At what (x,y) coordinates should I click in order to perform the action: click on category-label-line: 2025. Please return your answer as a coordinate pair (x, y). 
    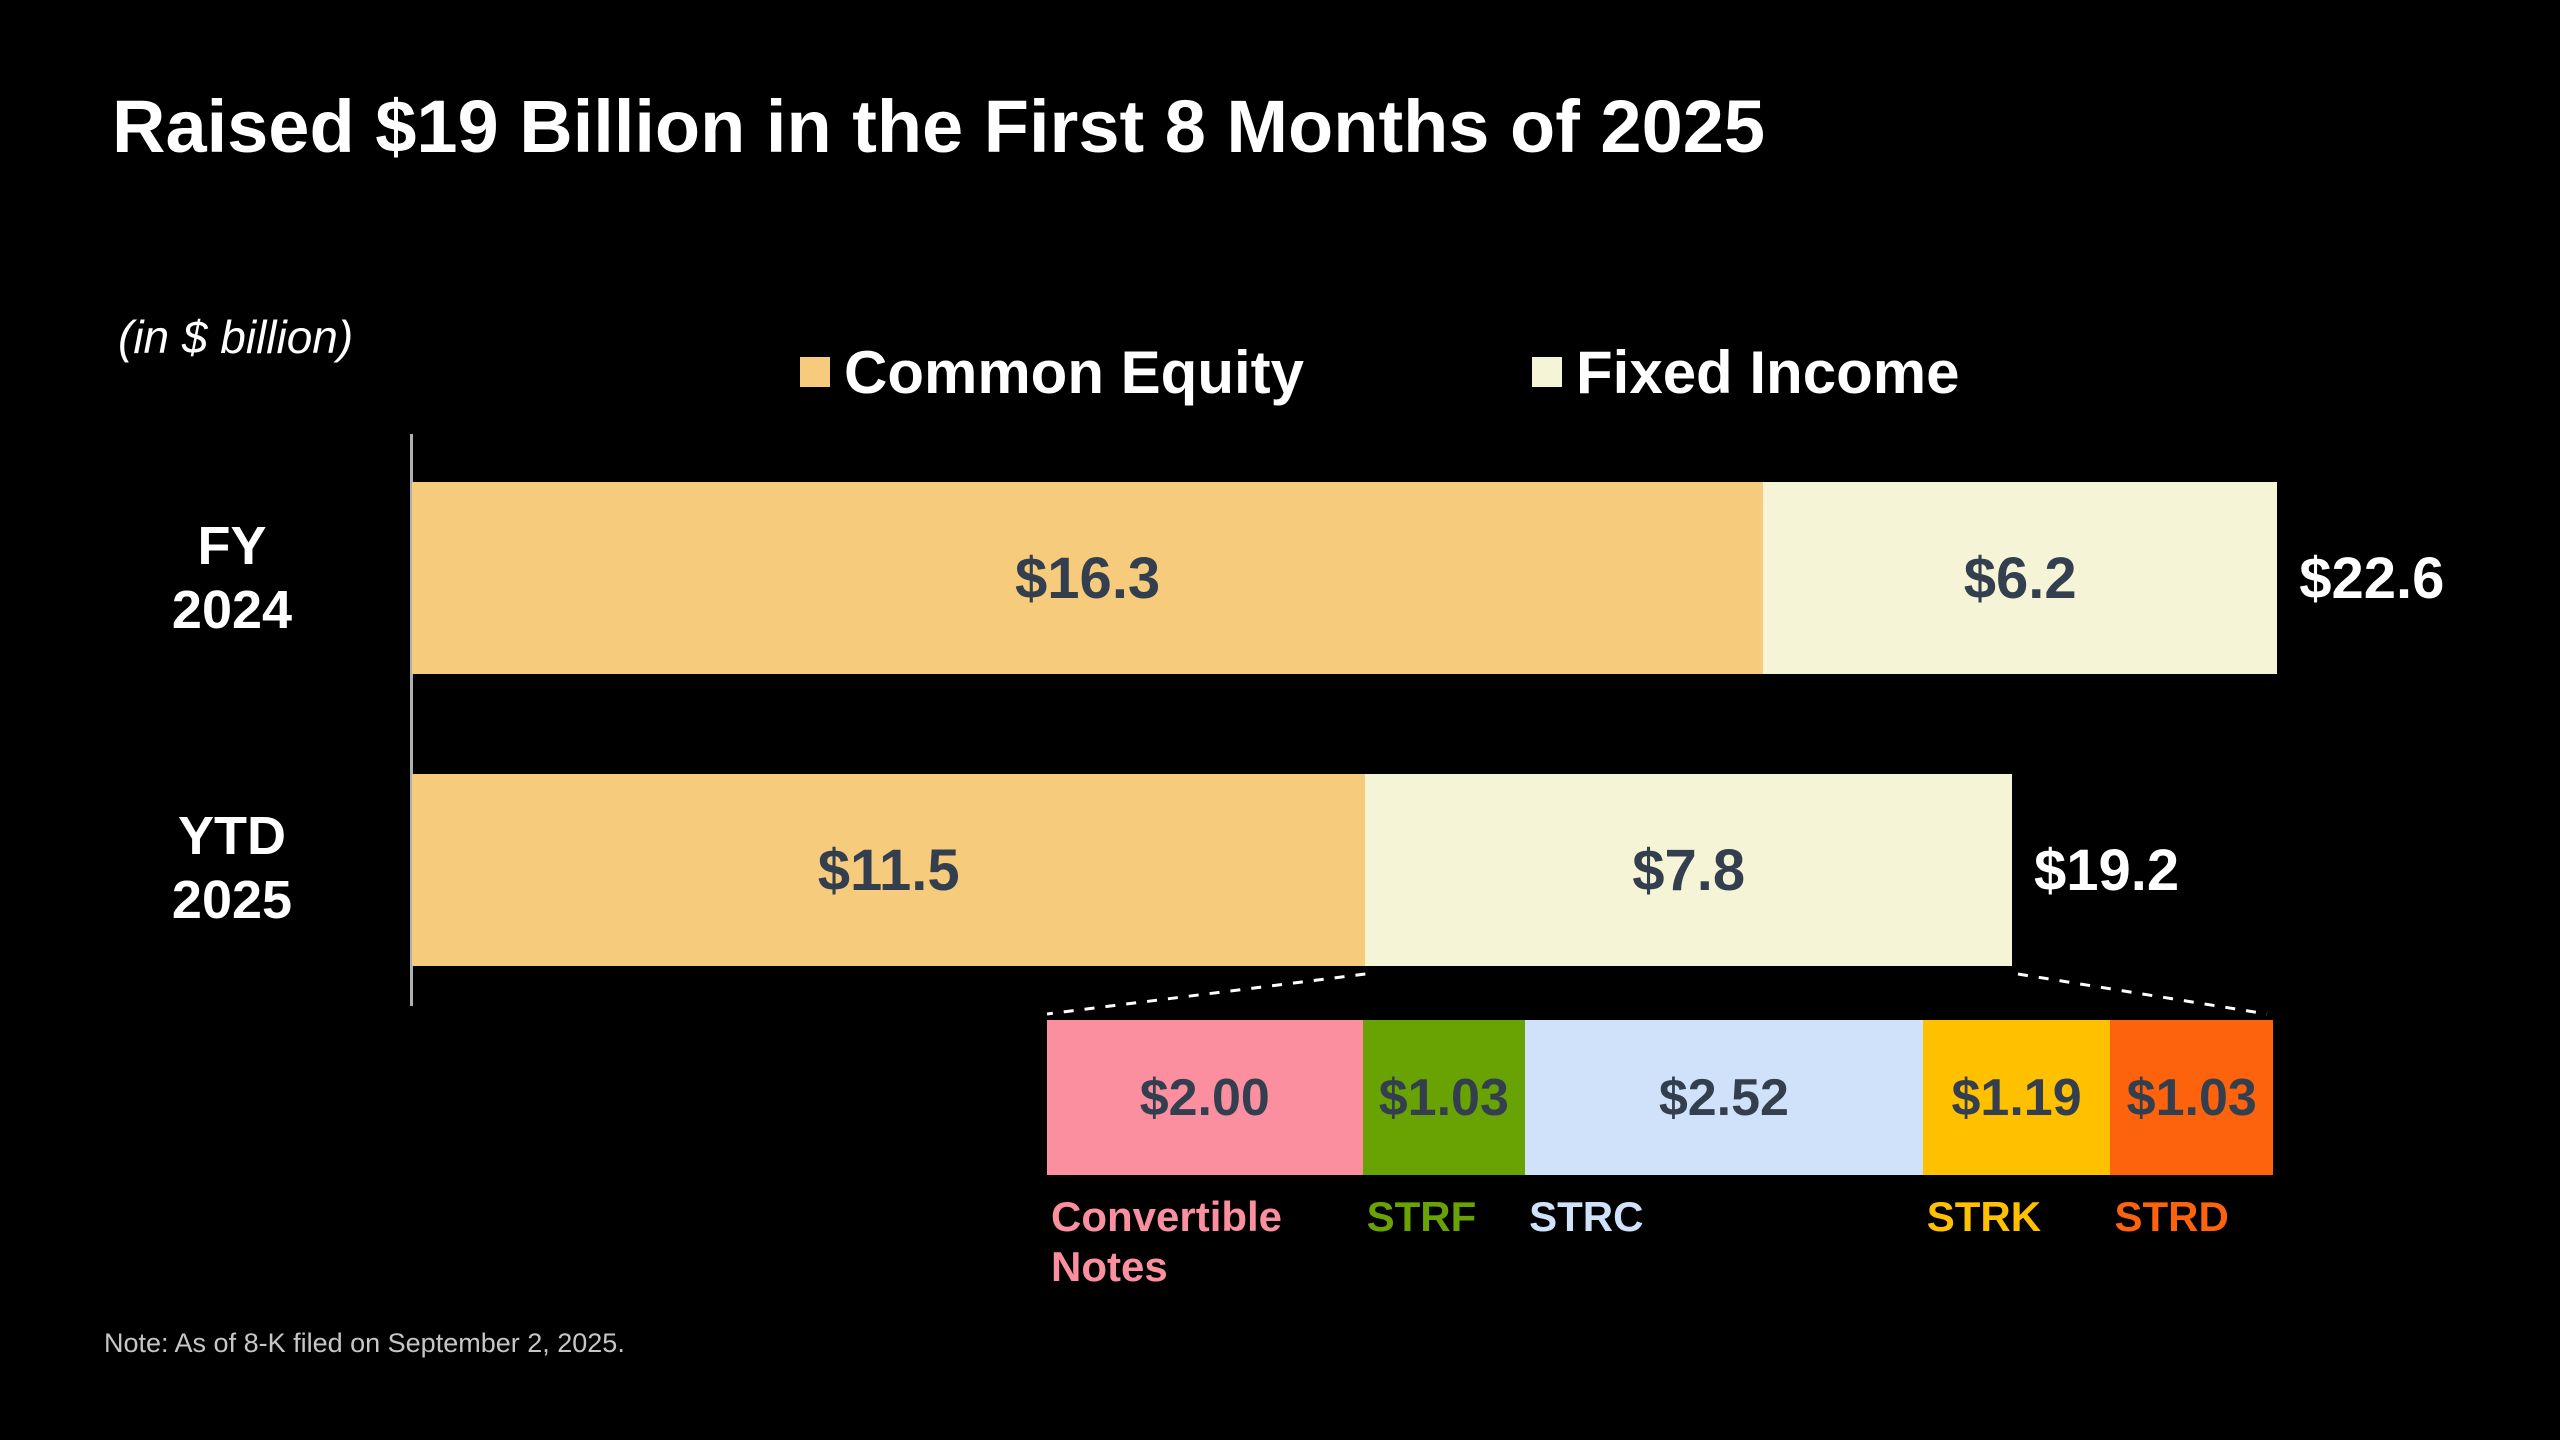
    Looking at the image, I should click on (232, 900).